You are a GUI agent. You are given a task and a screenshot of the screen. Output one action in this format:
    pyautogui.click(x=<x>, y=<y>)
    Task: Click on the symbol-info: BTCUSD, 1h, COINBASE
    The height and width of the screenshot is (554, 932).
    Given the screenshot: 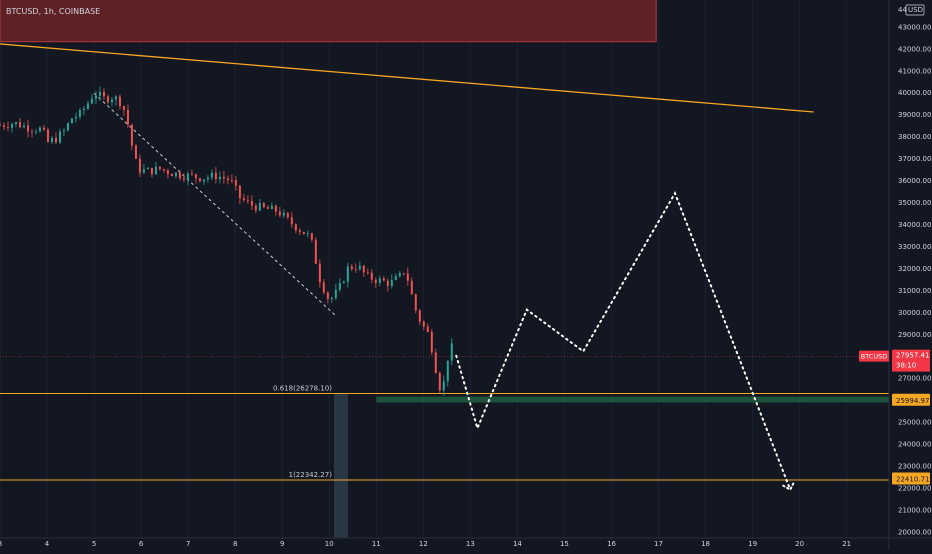 What is the action you would take?
    pyautogui.click(x=53, y=11)
    